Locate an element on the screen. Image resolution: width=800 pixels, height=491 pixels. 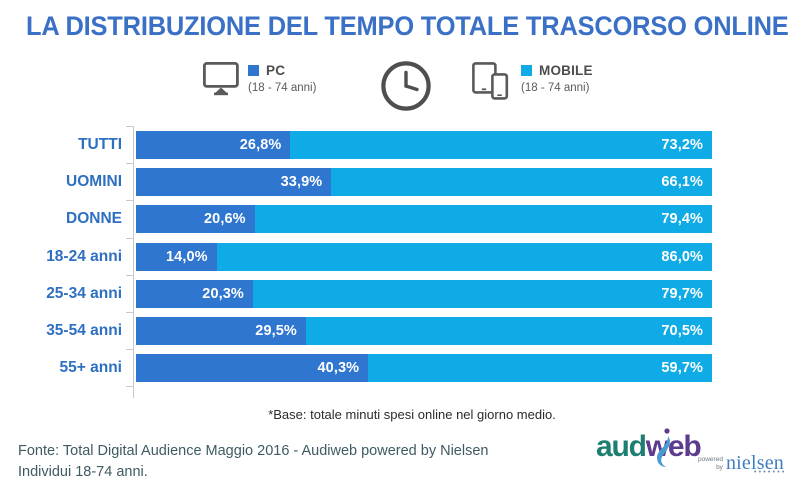
audiweb-logo-web: web is located at coordinates (673, 446).